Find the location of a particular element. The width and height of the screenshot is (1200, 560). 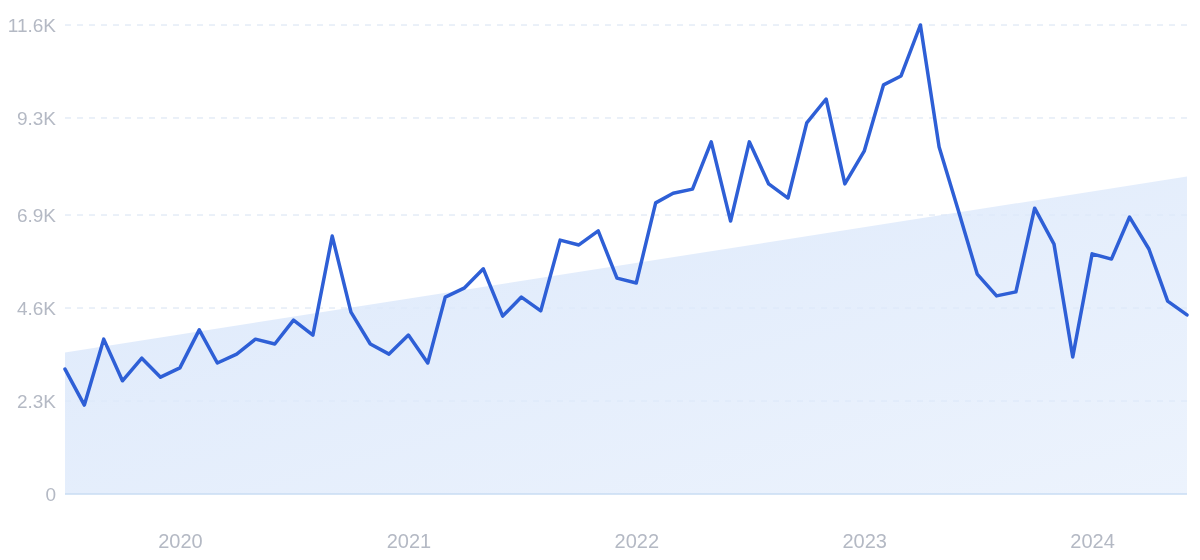

y-tick-label: 0 is located at coordinates (50, 494).